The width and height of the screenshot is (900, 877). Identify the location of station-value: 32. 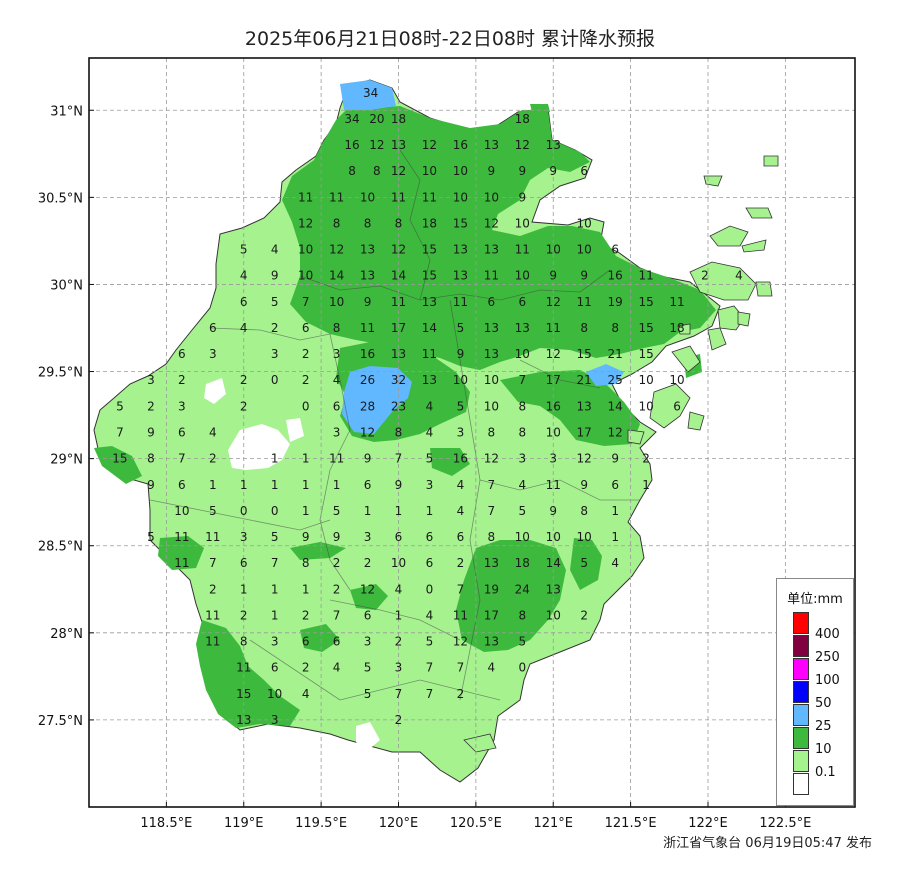
(398, 380).